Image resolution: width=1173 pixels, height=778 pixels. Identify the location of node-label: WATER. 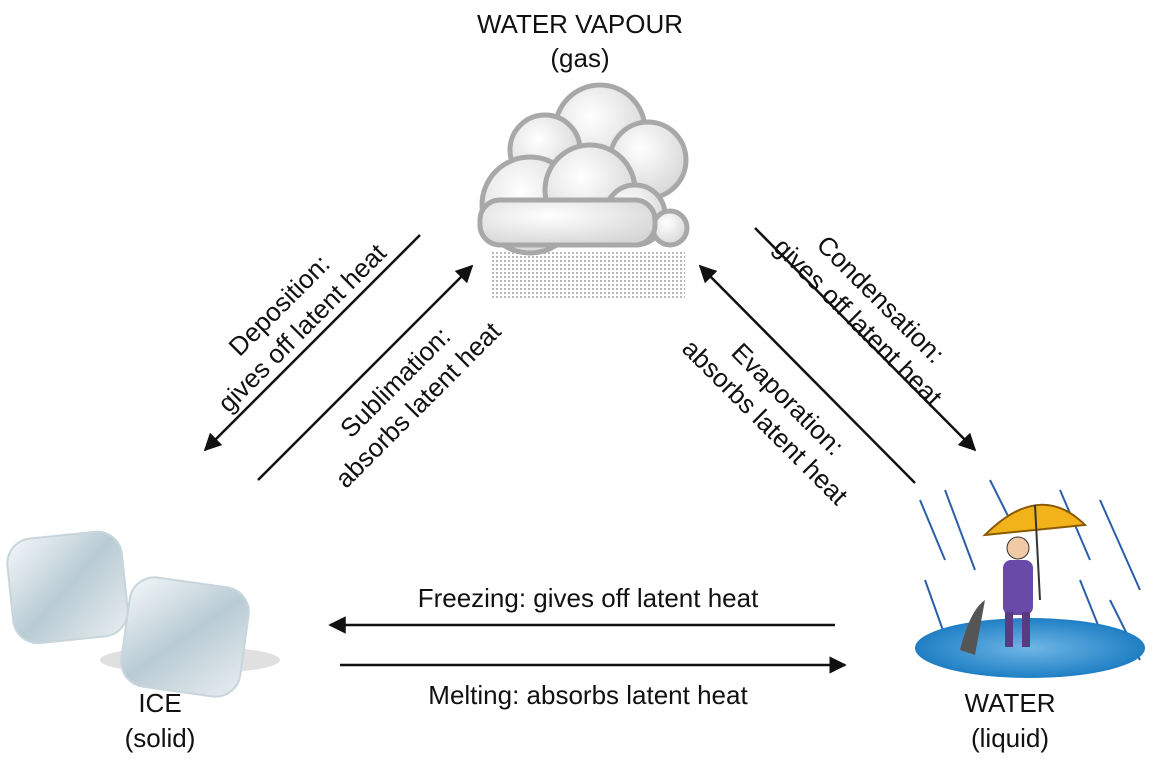
(1010, 703).